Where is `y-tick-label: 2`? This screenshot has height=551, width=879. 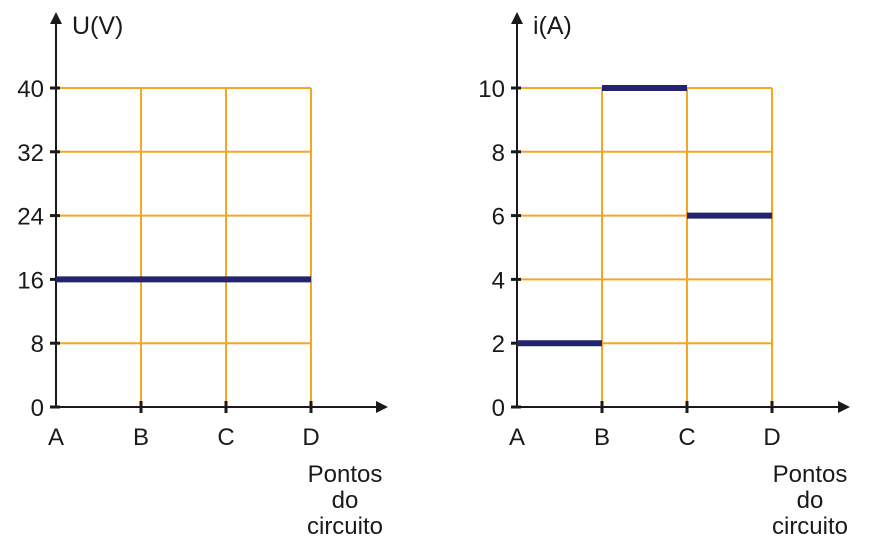 y-tick-label: 2 is located at coordinates (498, 344).